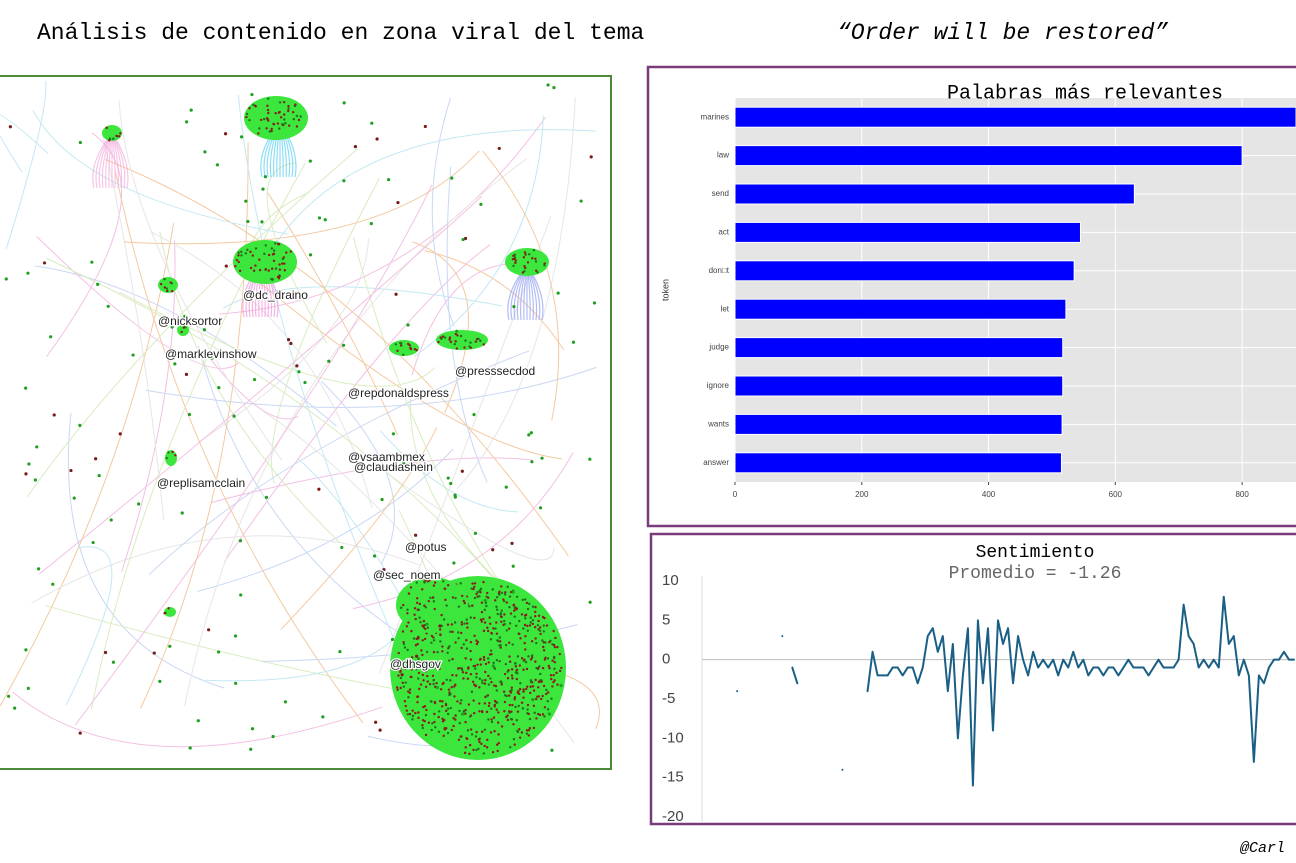 The width and height of the screenshot is (1296, 863). I want to click on chart-title: Palabras más relevantes, so click(1085, 93).